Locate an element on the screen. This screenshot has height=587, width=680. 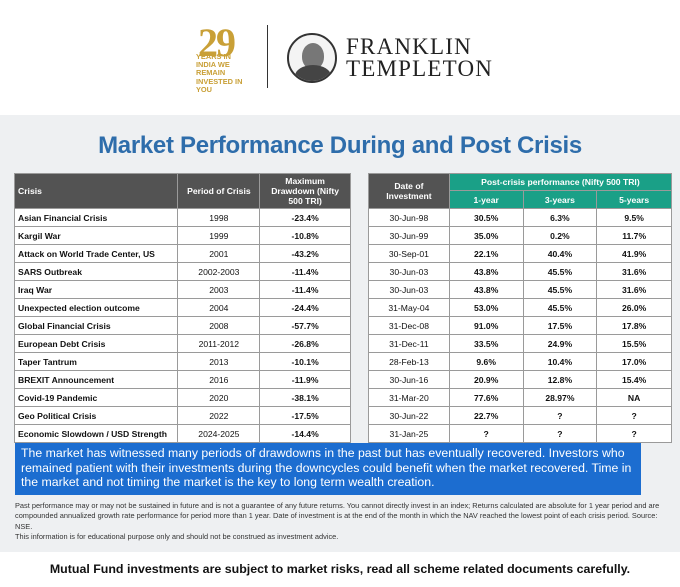
return-1-year: 35.0% is located at coordinates (486, 235).